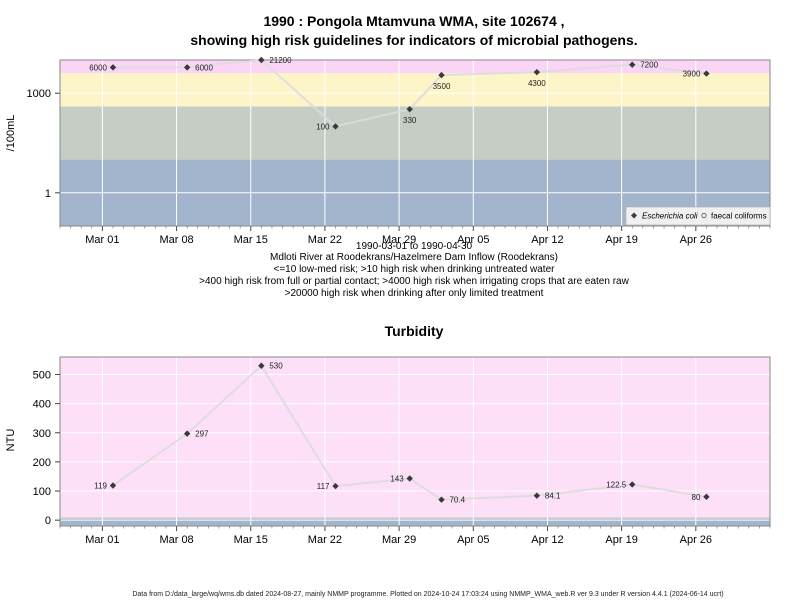 The image size is (800, 605). What do you see at coordinates (537, 83) in the screenshot?
I see `data-label: 4300` at bounding box center [537, 83].